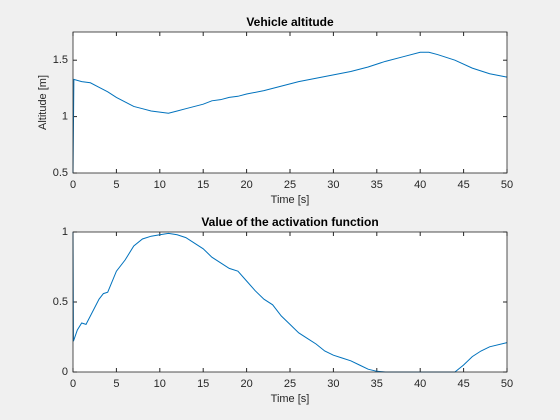 This screenshot has width=560, height=420. What do you see at coordinates (289, 222) in the screenshot?
I see `chart-title: Value of the activation function` at bounding box center [289, 222].